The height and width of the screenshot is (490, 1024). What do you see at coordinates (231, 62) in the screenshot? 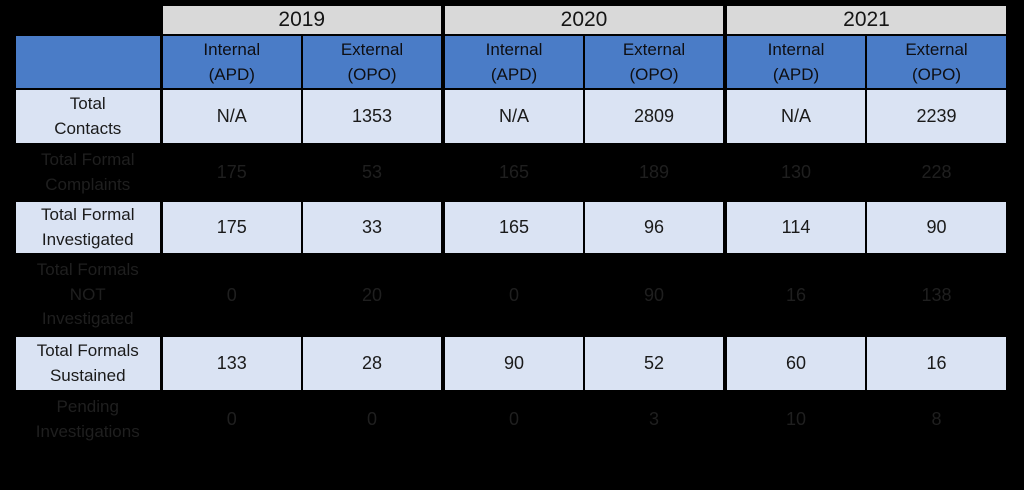
I see `subheader-internal-apd-2019: Internal (APD)` at bounding box center [231, 62].